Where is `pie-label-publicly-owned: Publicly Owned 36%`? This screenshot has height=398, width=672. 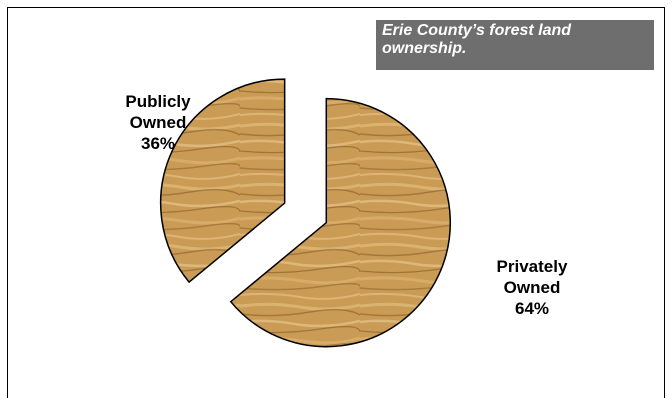 pie-label-publicly-owned: Publicly Owned 36% is located at coordinates (158, 122).